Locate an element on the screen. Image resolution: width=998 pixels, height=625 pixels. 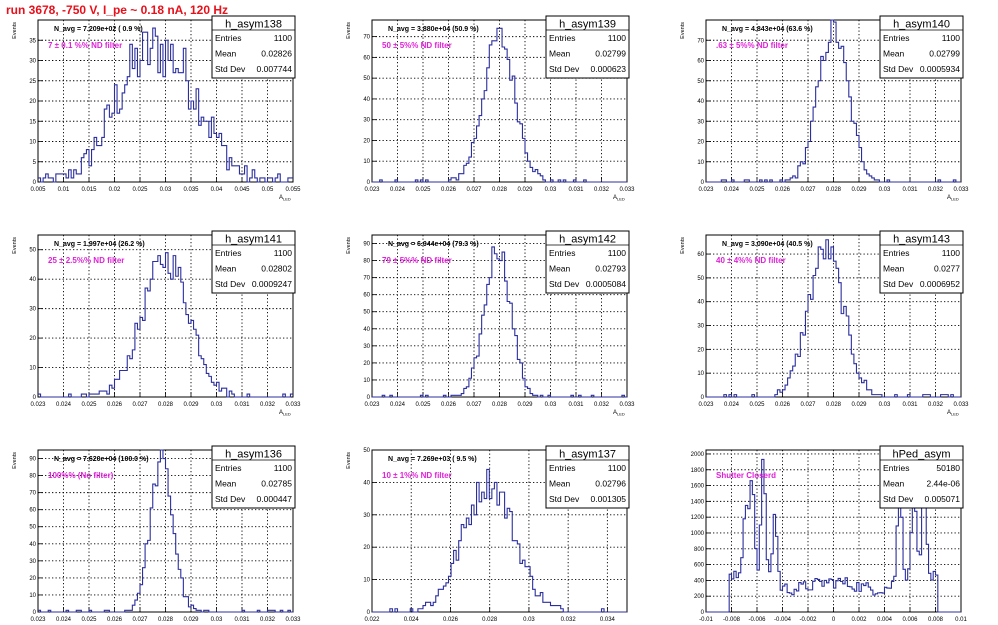
x-tick-label: -0.002 is located at coordinates (808, 620).